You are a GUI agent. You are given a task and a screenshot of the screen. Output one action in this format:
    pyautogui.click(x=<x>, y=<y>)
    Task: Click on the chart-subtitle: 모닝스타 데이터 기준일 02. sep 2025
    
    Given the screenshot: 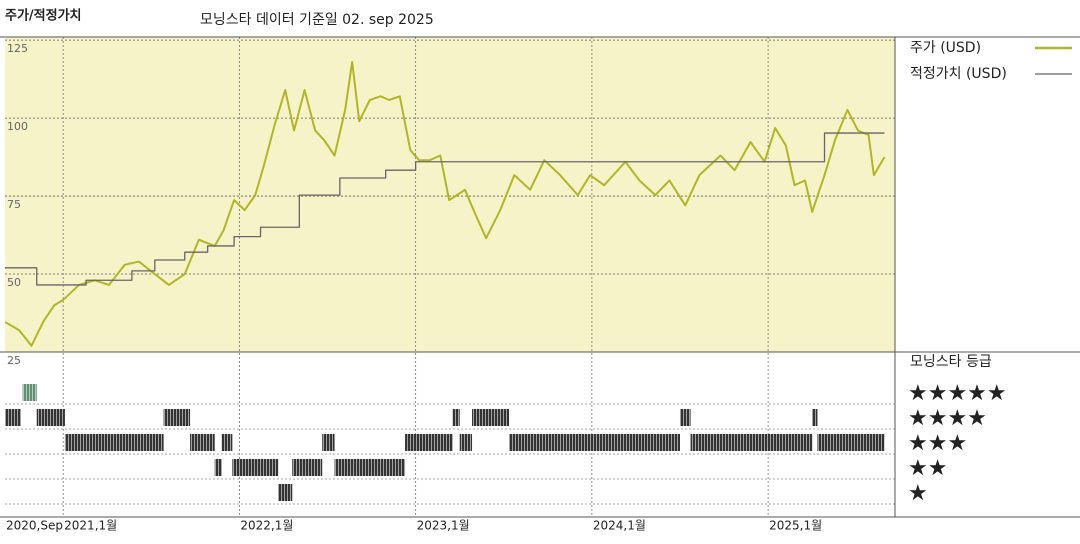 What is the action you would take?
    pyautogui.click(x=317, y=20)
    